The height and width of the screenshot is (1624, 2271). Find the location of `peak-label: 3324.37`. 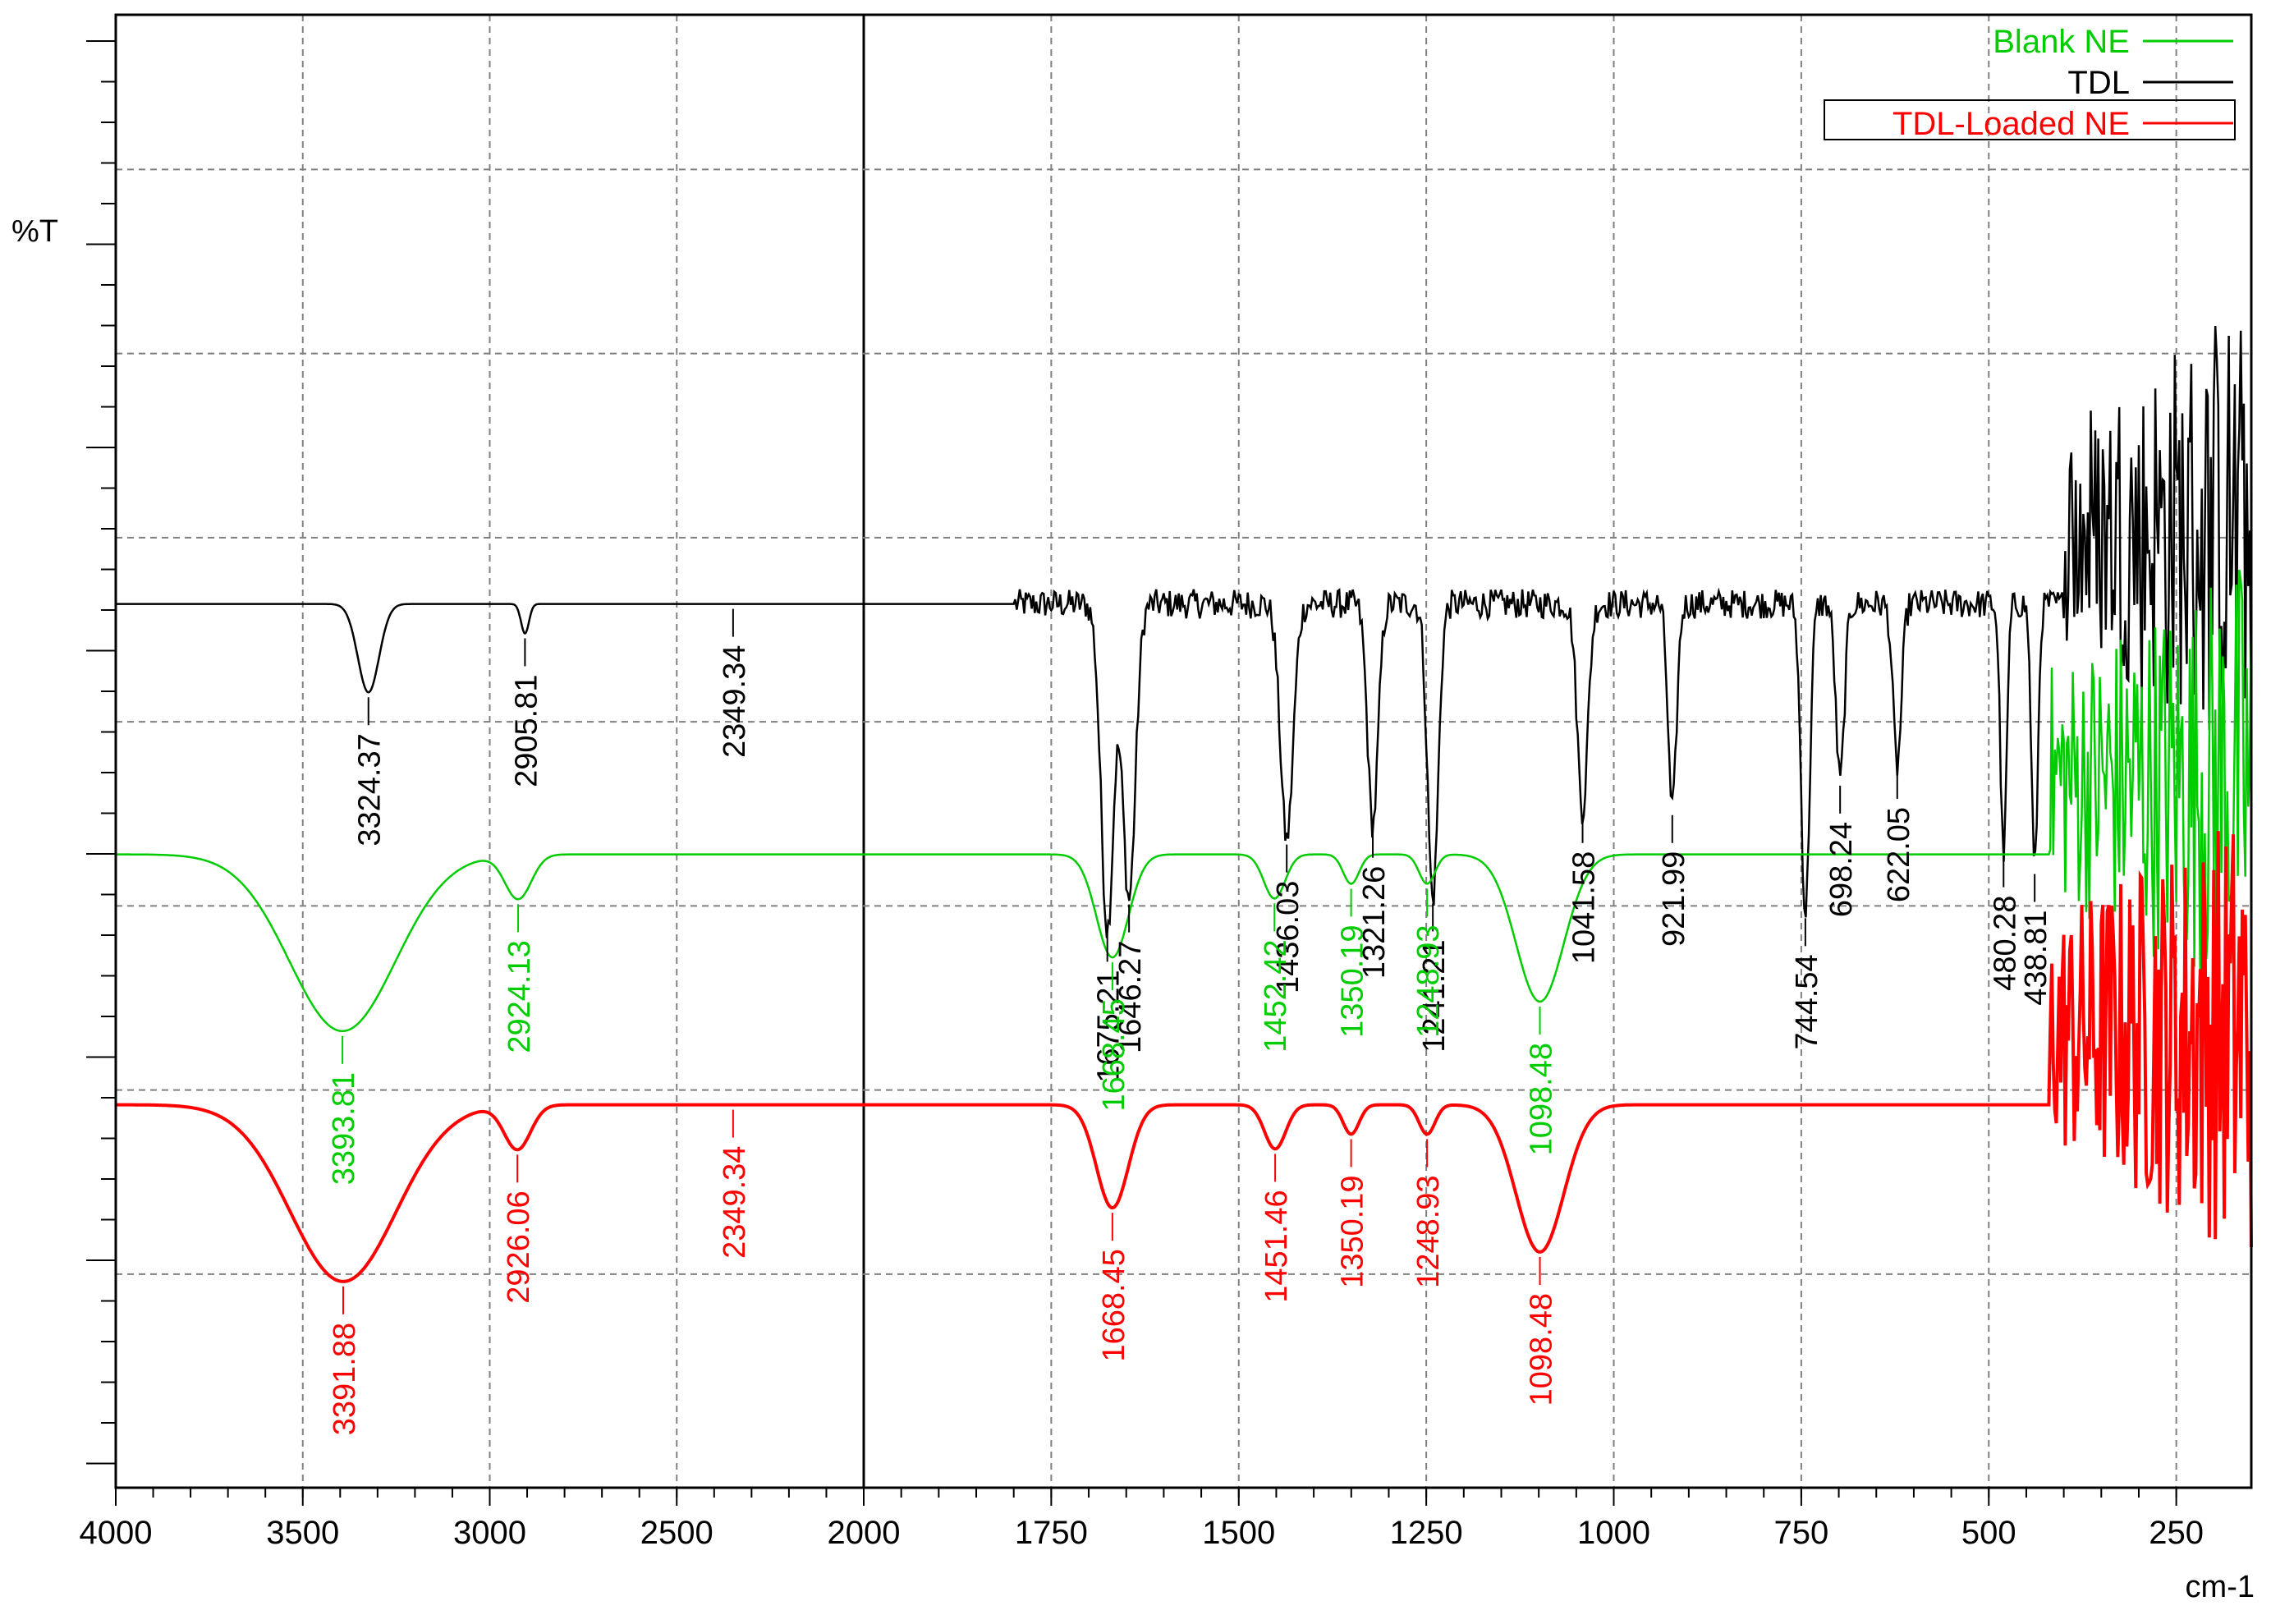

peak-label: 3324.37 is located at coordinates (370, 789).